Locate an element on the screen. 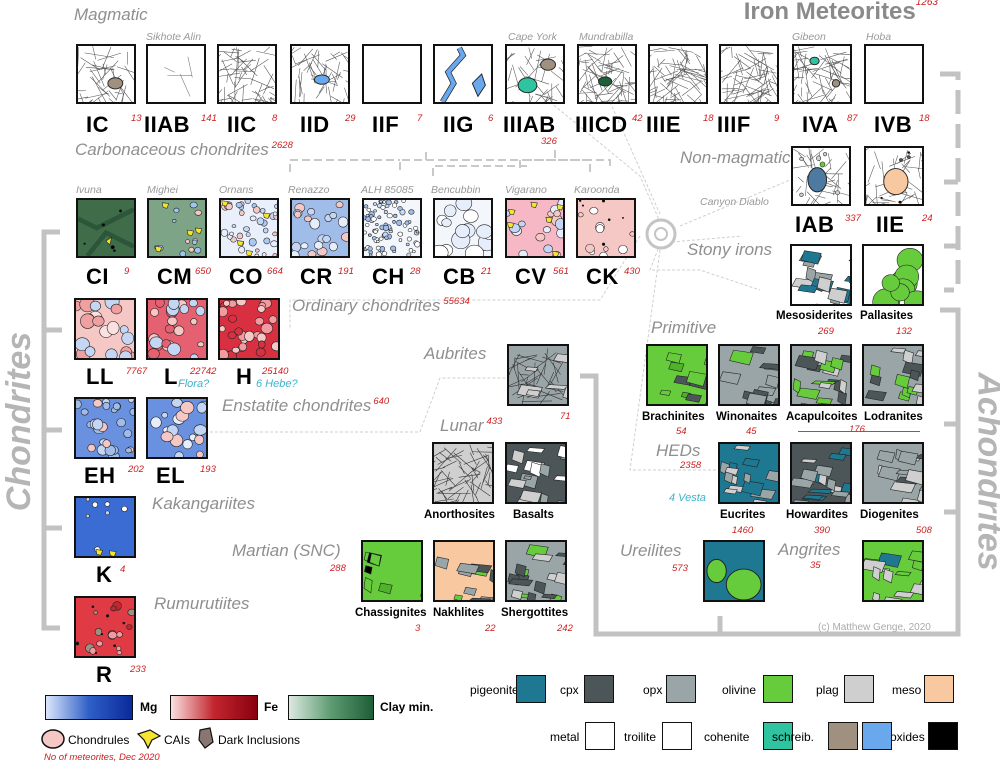  label-ivb: IVB is located at coordinates (893, 124).